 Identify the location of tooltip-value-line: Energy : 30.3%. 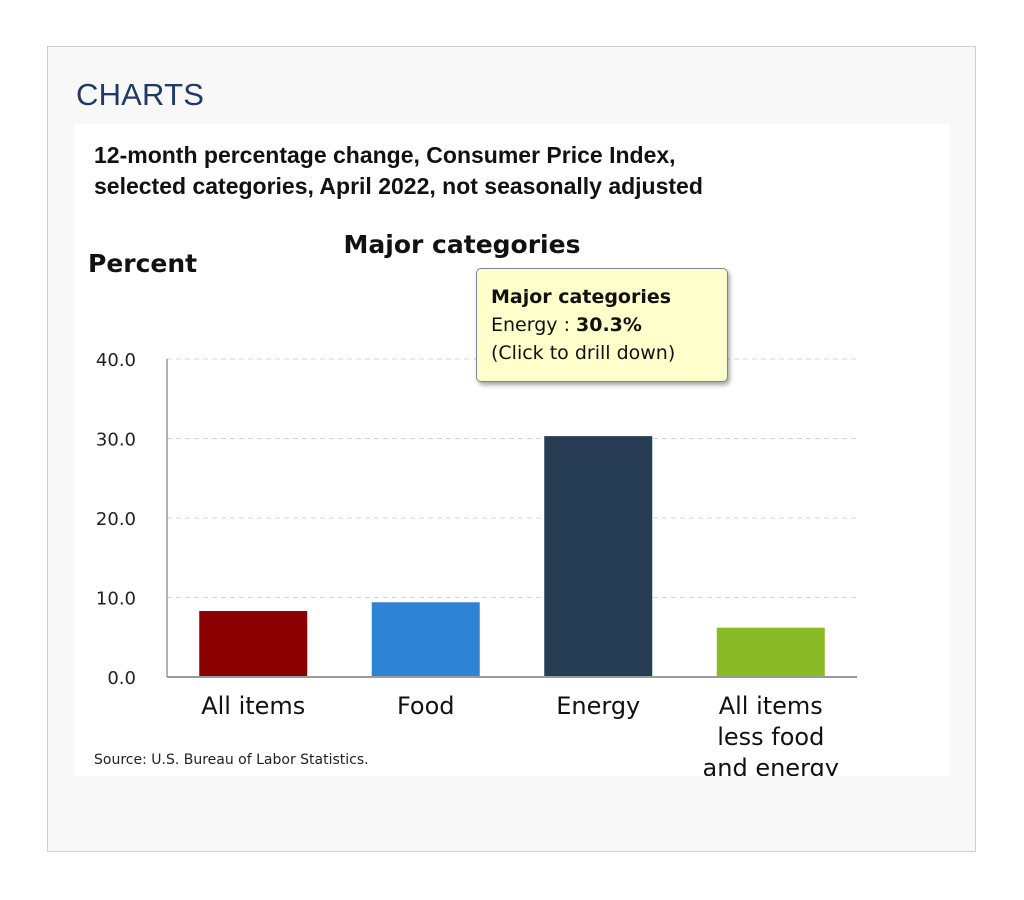
(609, 325).